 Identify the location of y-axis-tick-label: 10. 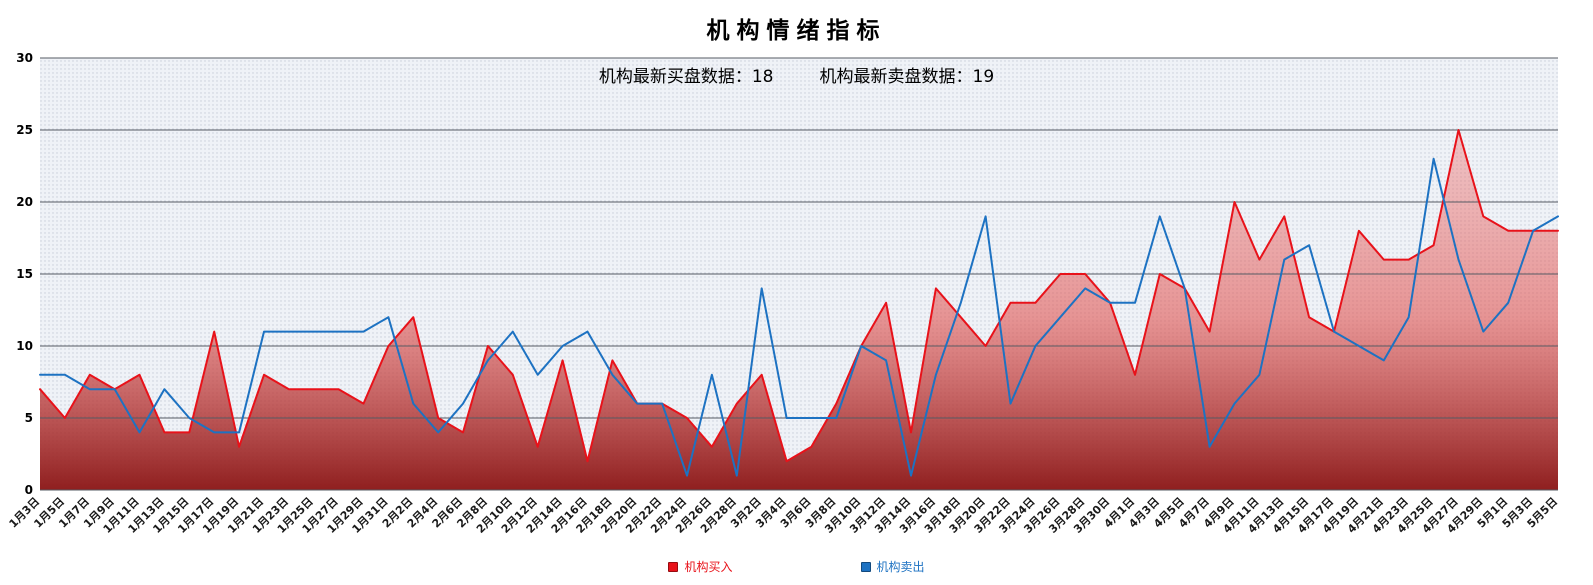
(24, 346).